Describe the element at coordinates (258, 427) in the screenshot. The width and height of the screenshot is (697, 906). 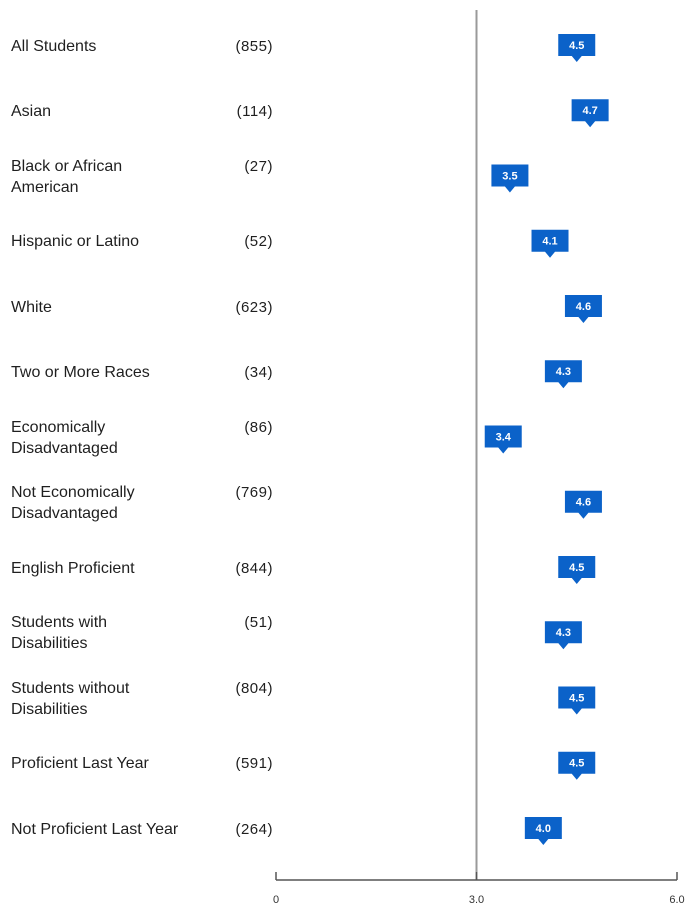
I see `count-label: (86)` at that location.